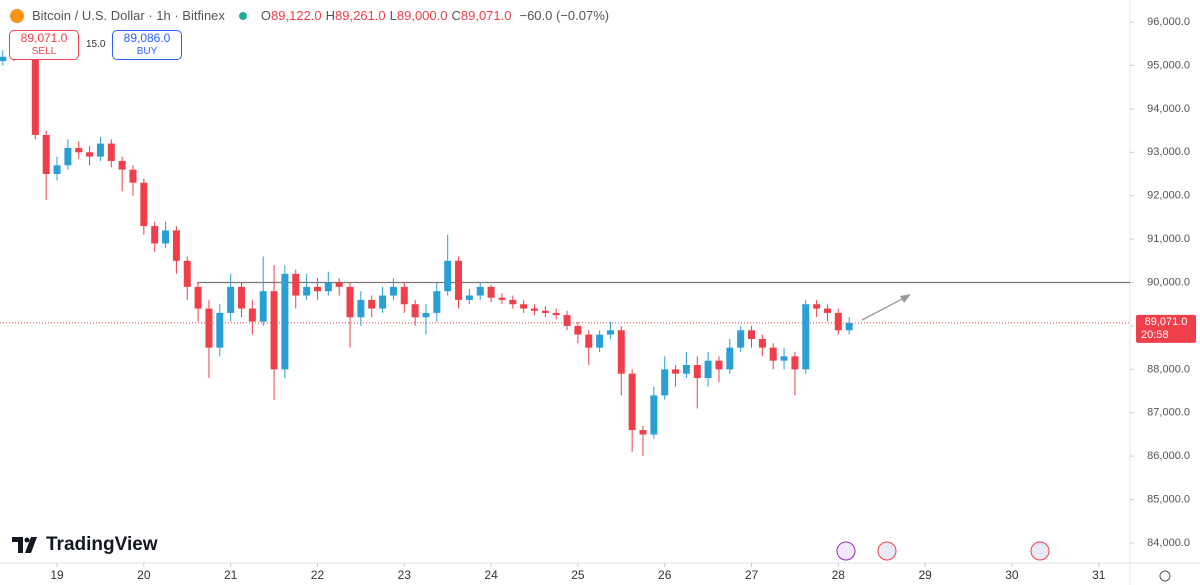  What do you see at coordinates (1003, 561) in the screenshot?
I see `event-icons` at bounding box center [1003, 561].